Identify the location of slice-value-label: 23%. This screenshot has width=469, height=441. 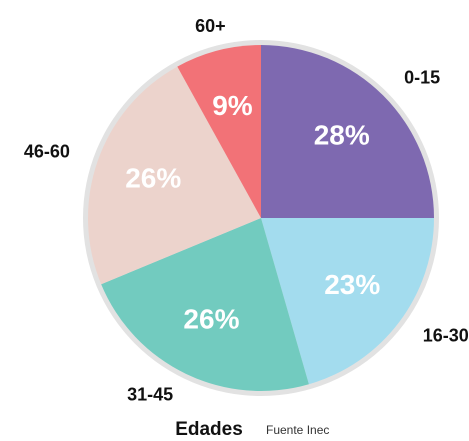
(352, 284).